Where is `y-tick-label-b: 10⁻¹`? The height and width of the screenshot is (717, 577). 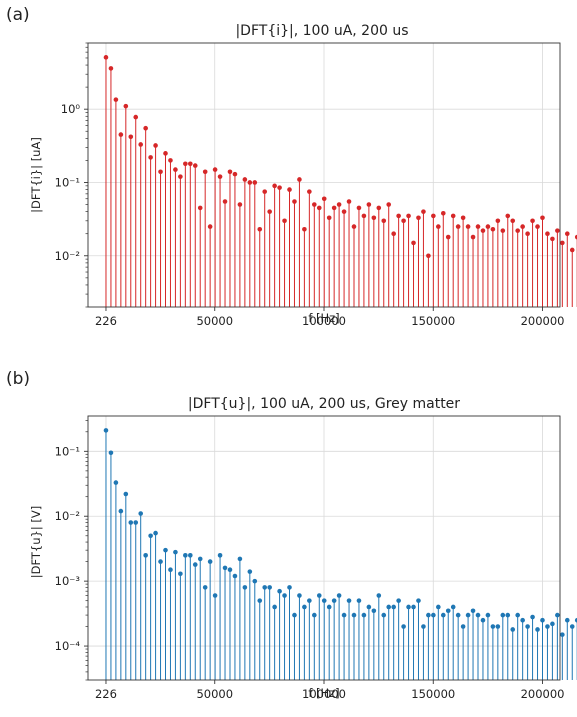 y-tick-label-b: 10⁻¹ is located at coordinates (67, 451).